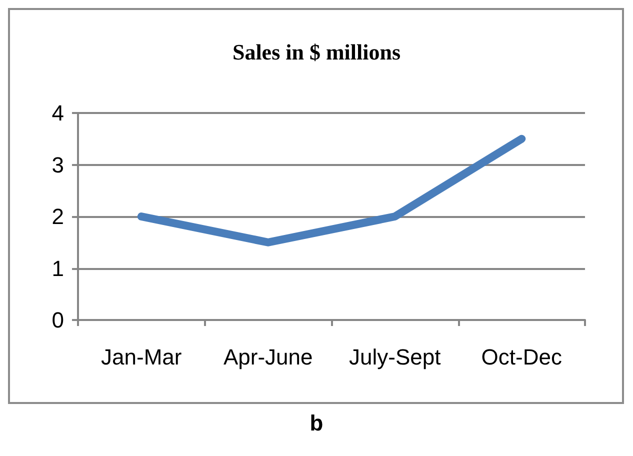  I want to click on chart-title: Sales in $ millions, so click(316, 52).